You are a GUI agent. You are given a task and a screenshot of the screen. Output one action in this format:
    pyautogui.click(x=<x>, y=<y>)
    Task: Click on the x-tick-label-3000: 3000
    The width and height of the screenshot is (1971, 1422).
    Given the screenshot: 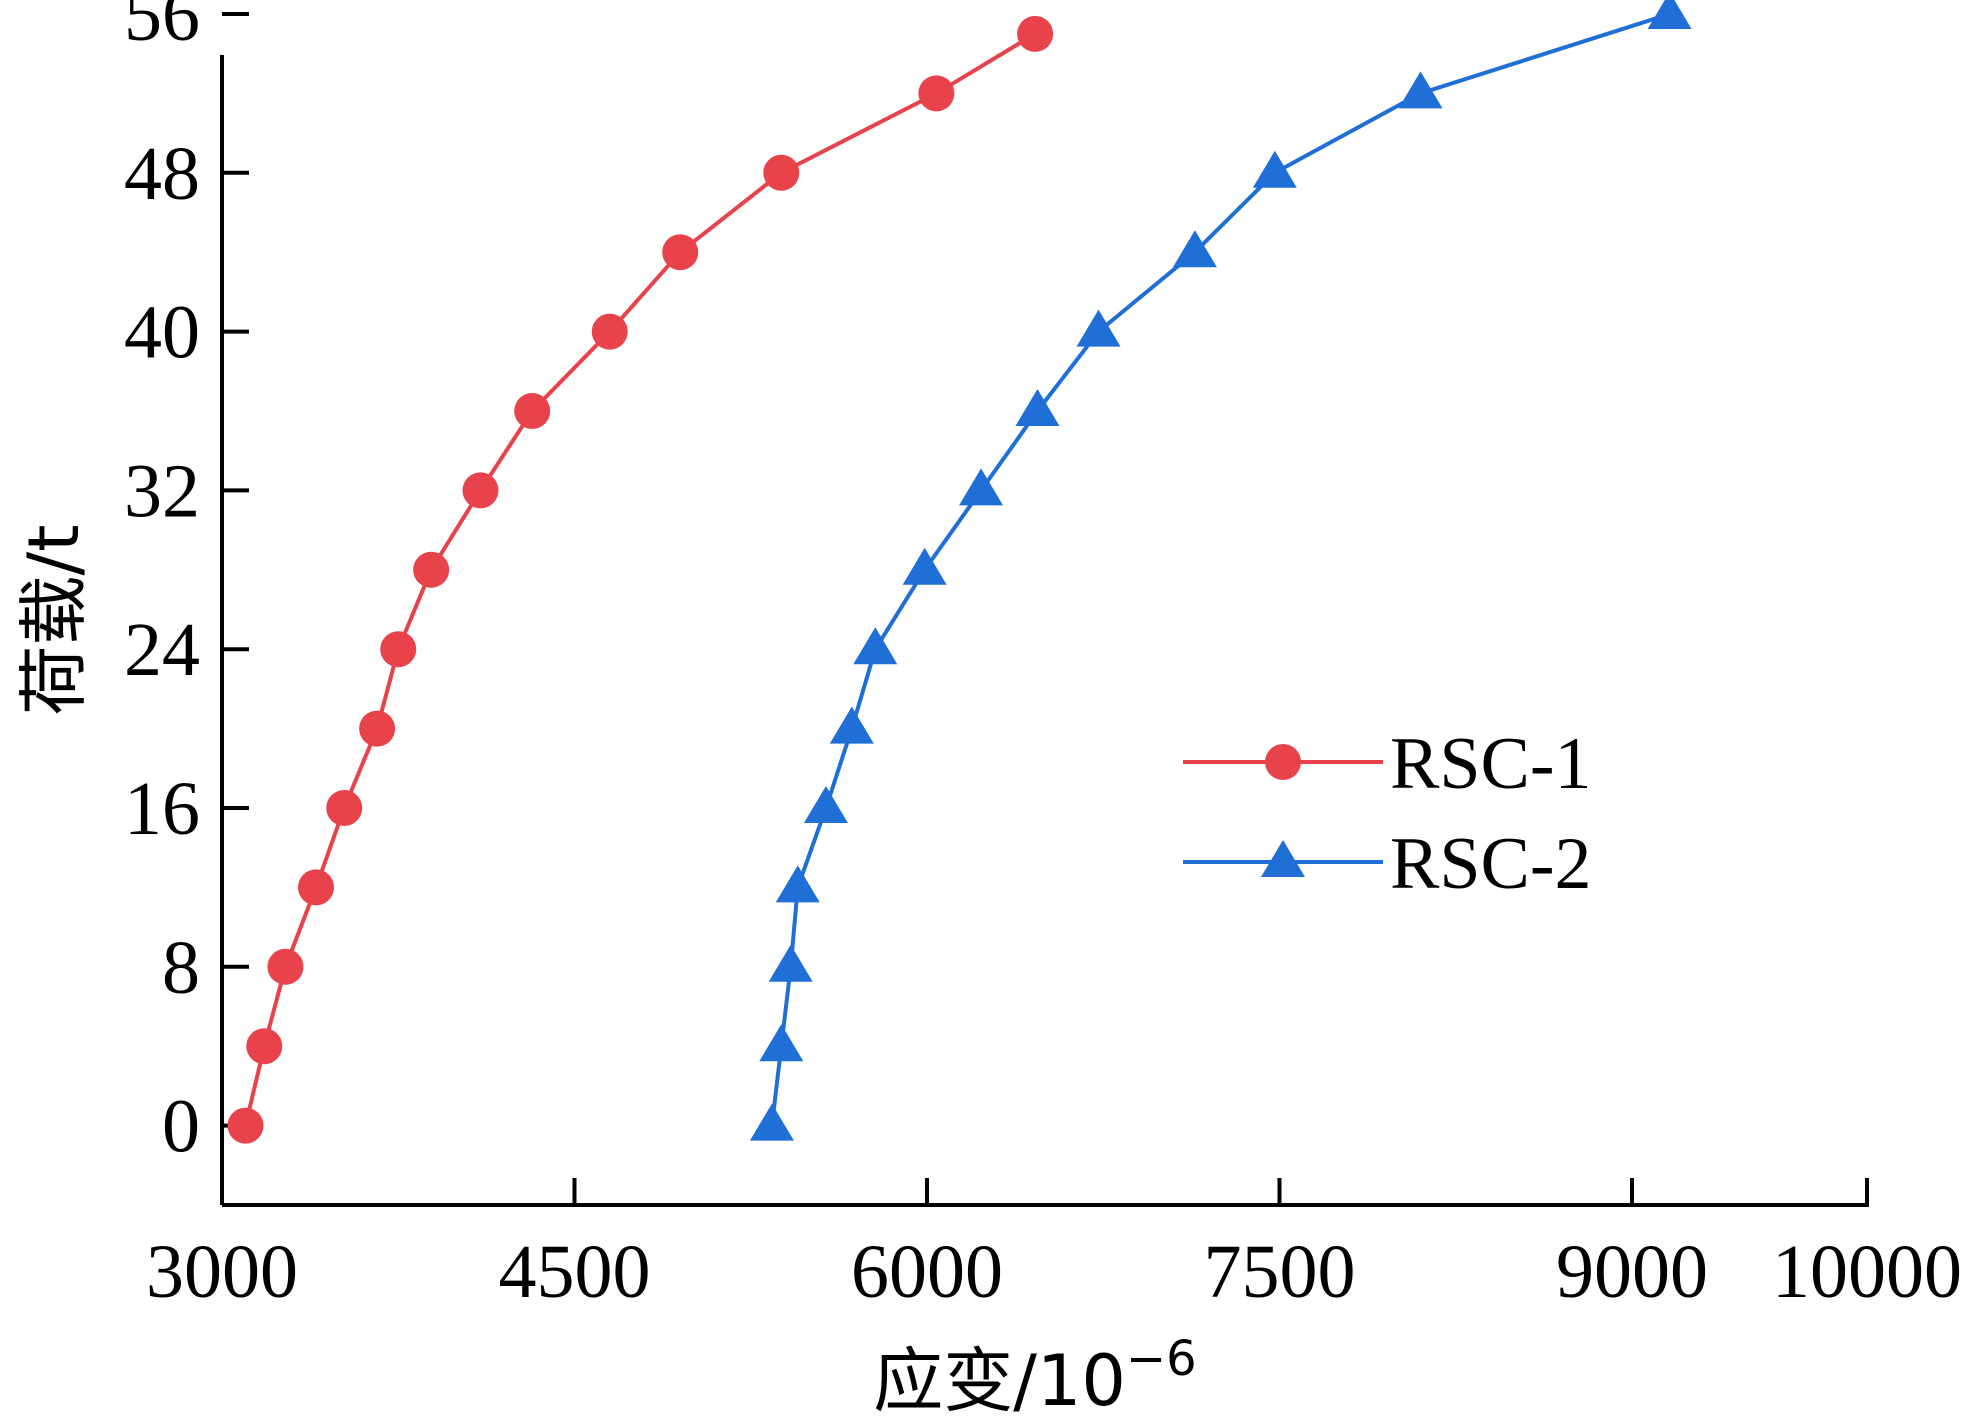 What is the action you would take?
    pyautogui.click(x=222, y=1272)
    